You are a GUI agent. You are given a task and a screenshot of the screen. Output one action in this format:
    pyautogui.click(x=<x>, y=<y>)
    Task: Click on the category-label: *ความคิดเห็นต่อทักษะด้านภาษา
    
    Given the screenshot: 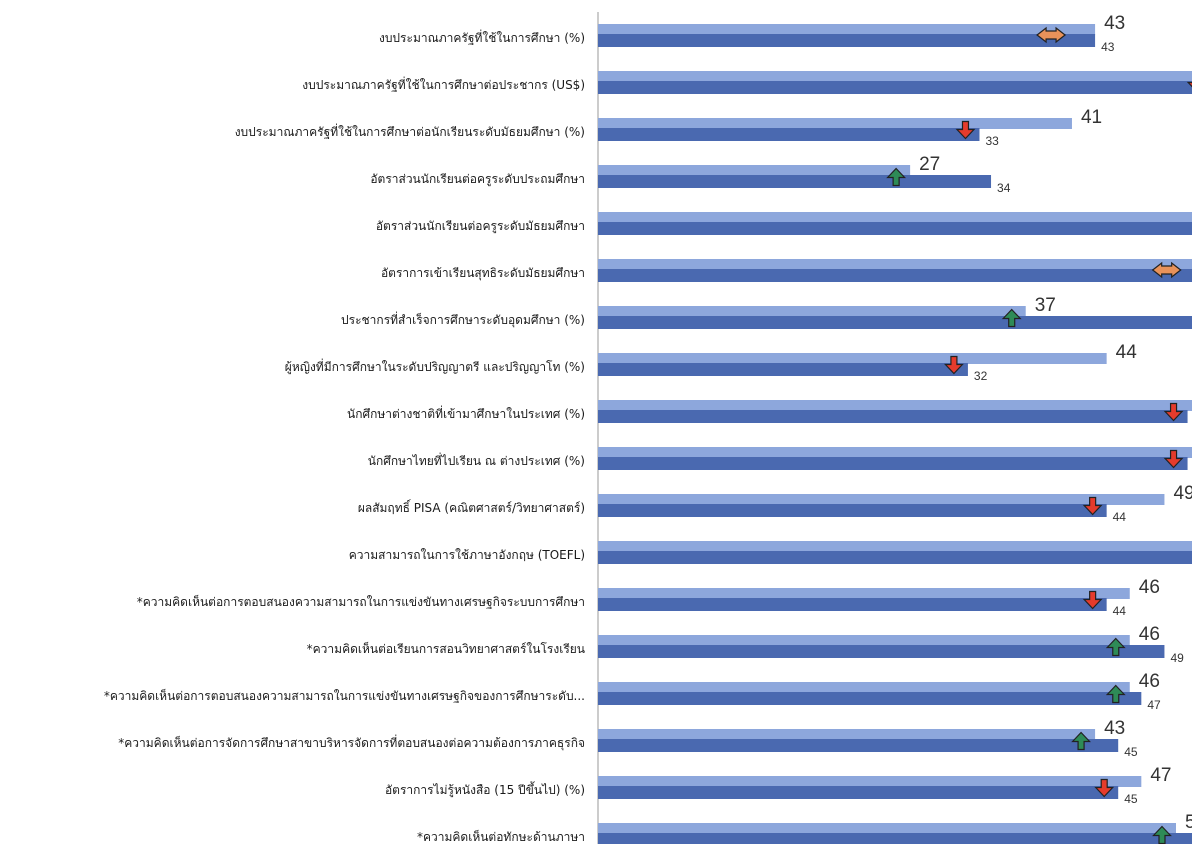 What is the action you would take?
    pyautogui.click(x=501, y=836)
    